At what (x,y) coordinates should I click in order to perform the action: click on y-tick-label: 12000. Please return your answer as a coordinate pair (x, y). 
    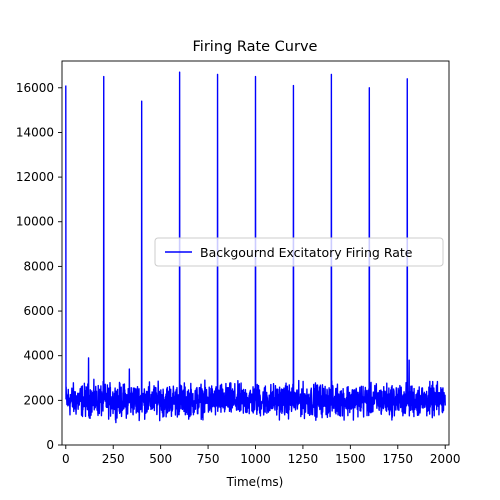
    Looking at the image, I should click on (35, 177).